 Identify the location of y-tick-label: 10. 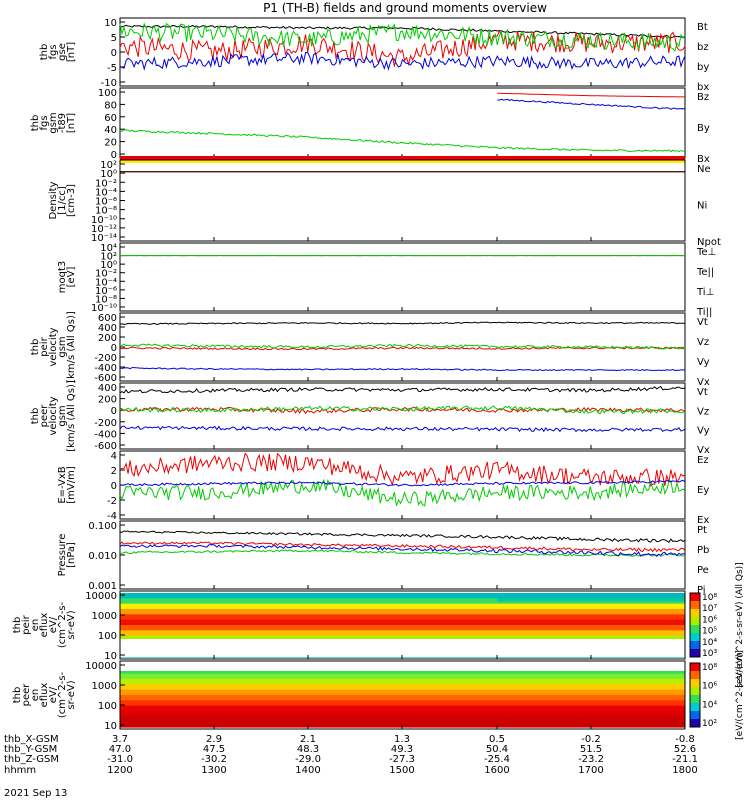
(110, 656).